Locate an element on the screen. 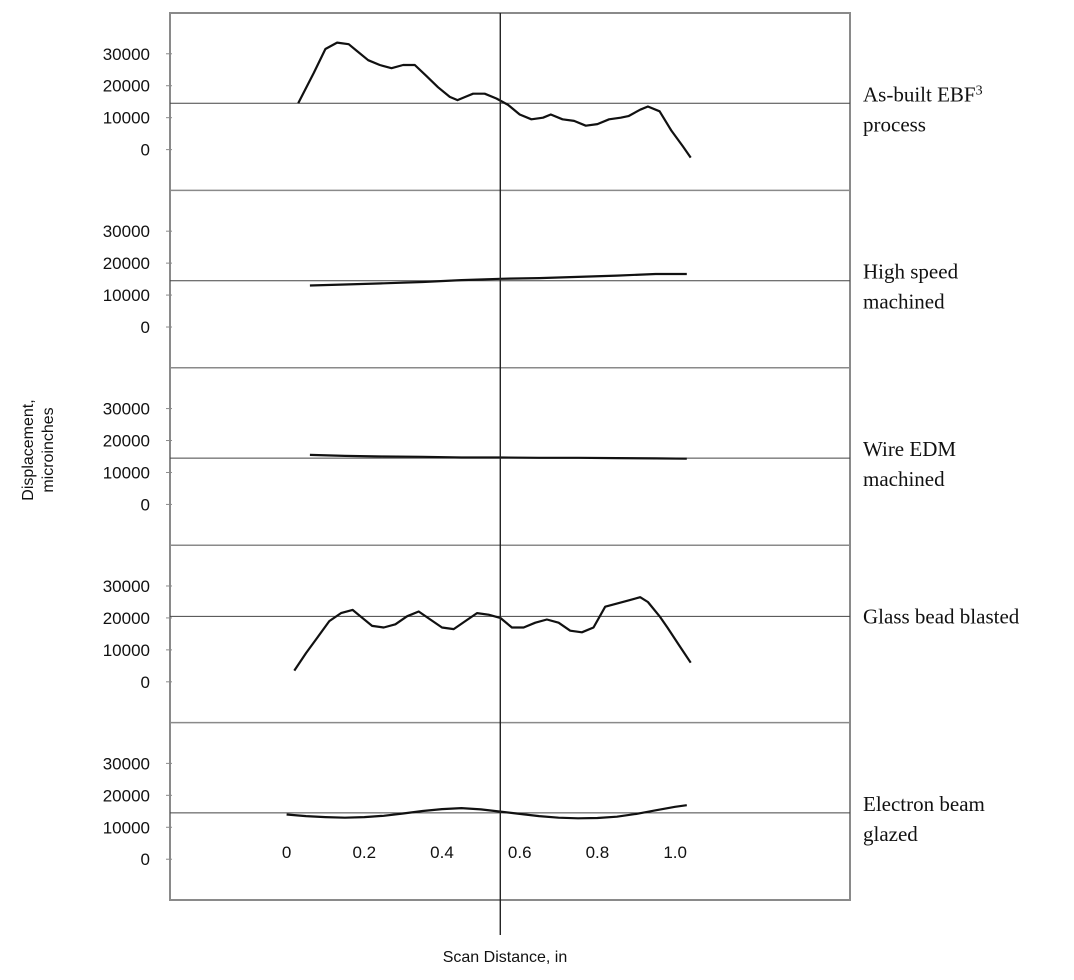  panel-label-superscript: 3 is located at coordinates (979, 90).